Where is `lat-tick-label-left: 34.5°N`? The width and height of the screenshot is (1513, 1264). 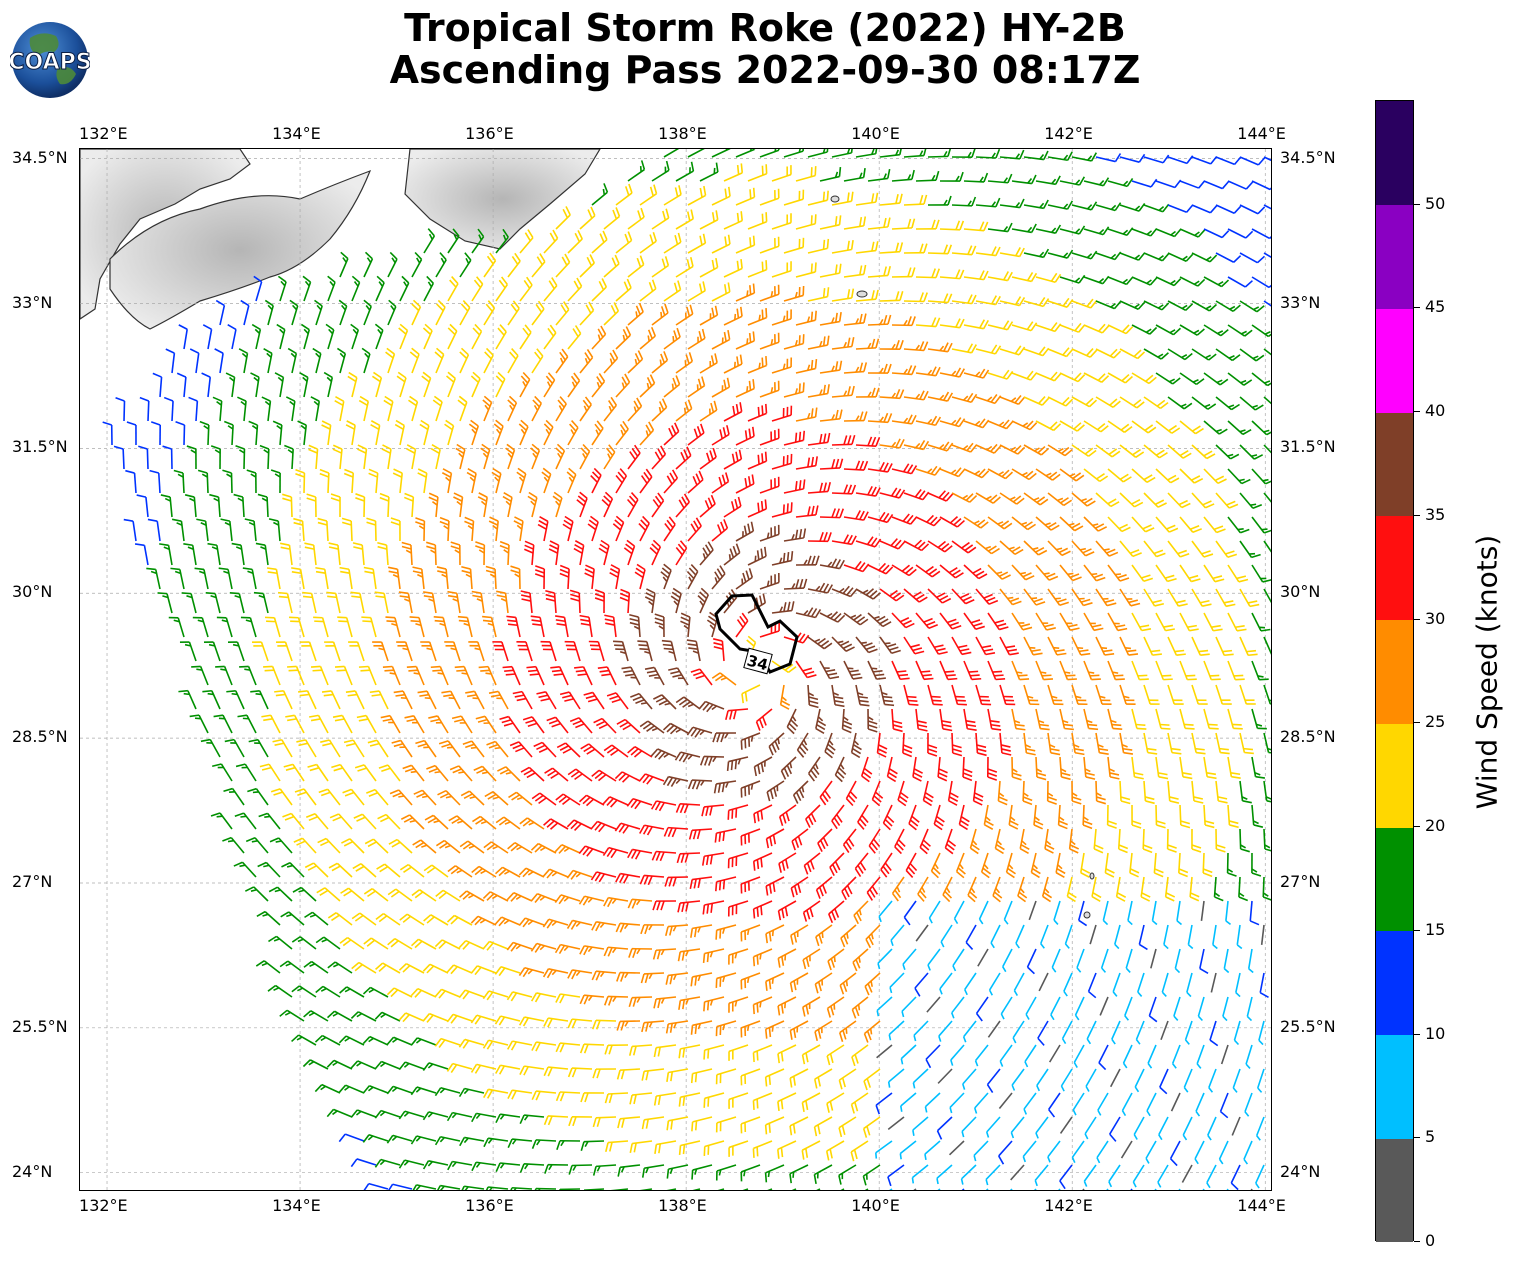 lat-tick-label-left: 34.5°N is located at coordinates (40, 157).